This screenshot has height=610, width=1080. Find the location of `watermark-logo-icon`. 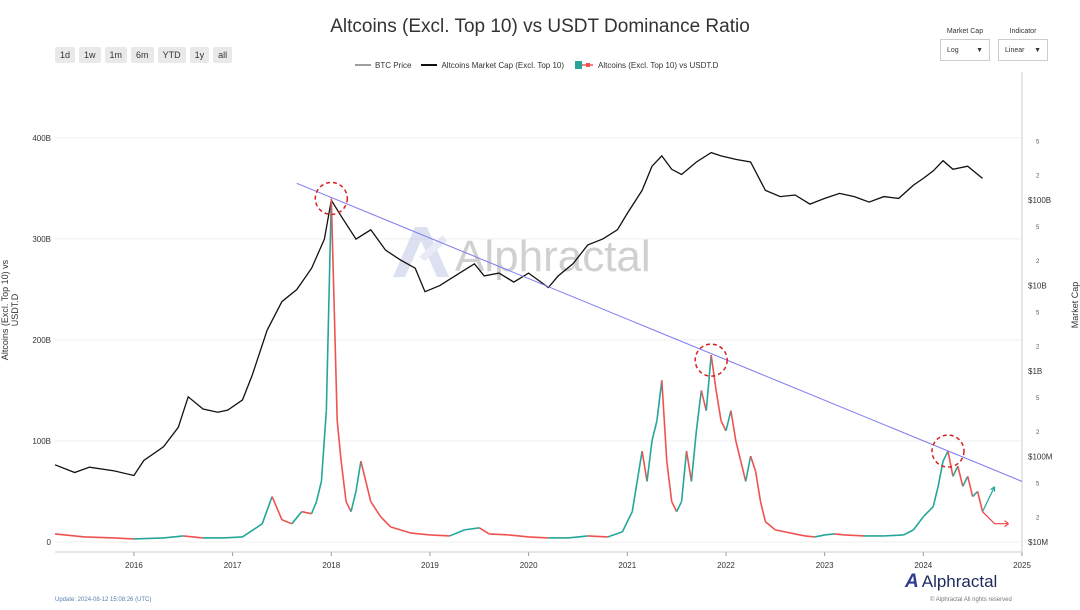

watermark-logo-icon is located at coordinates (421, 252).